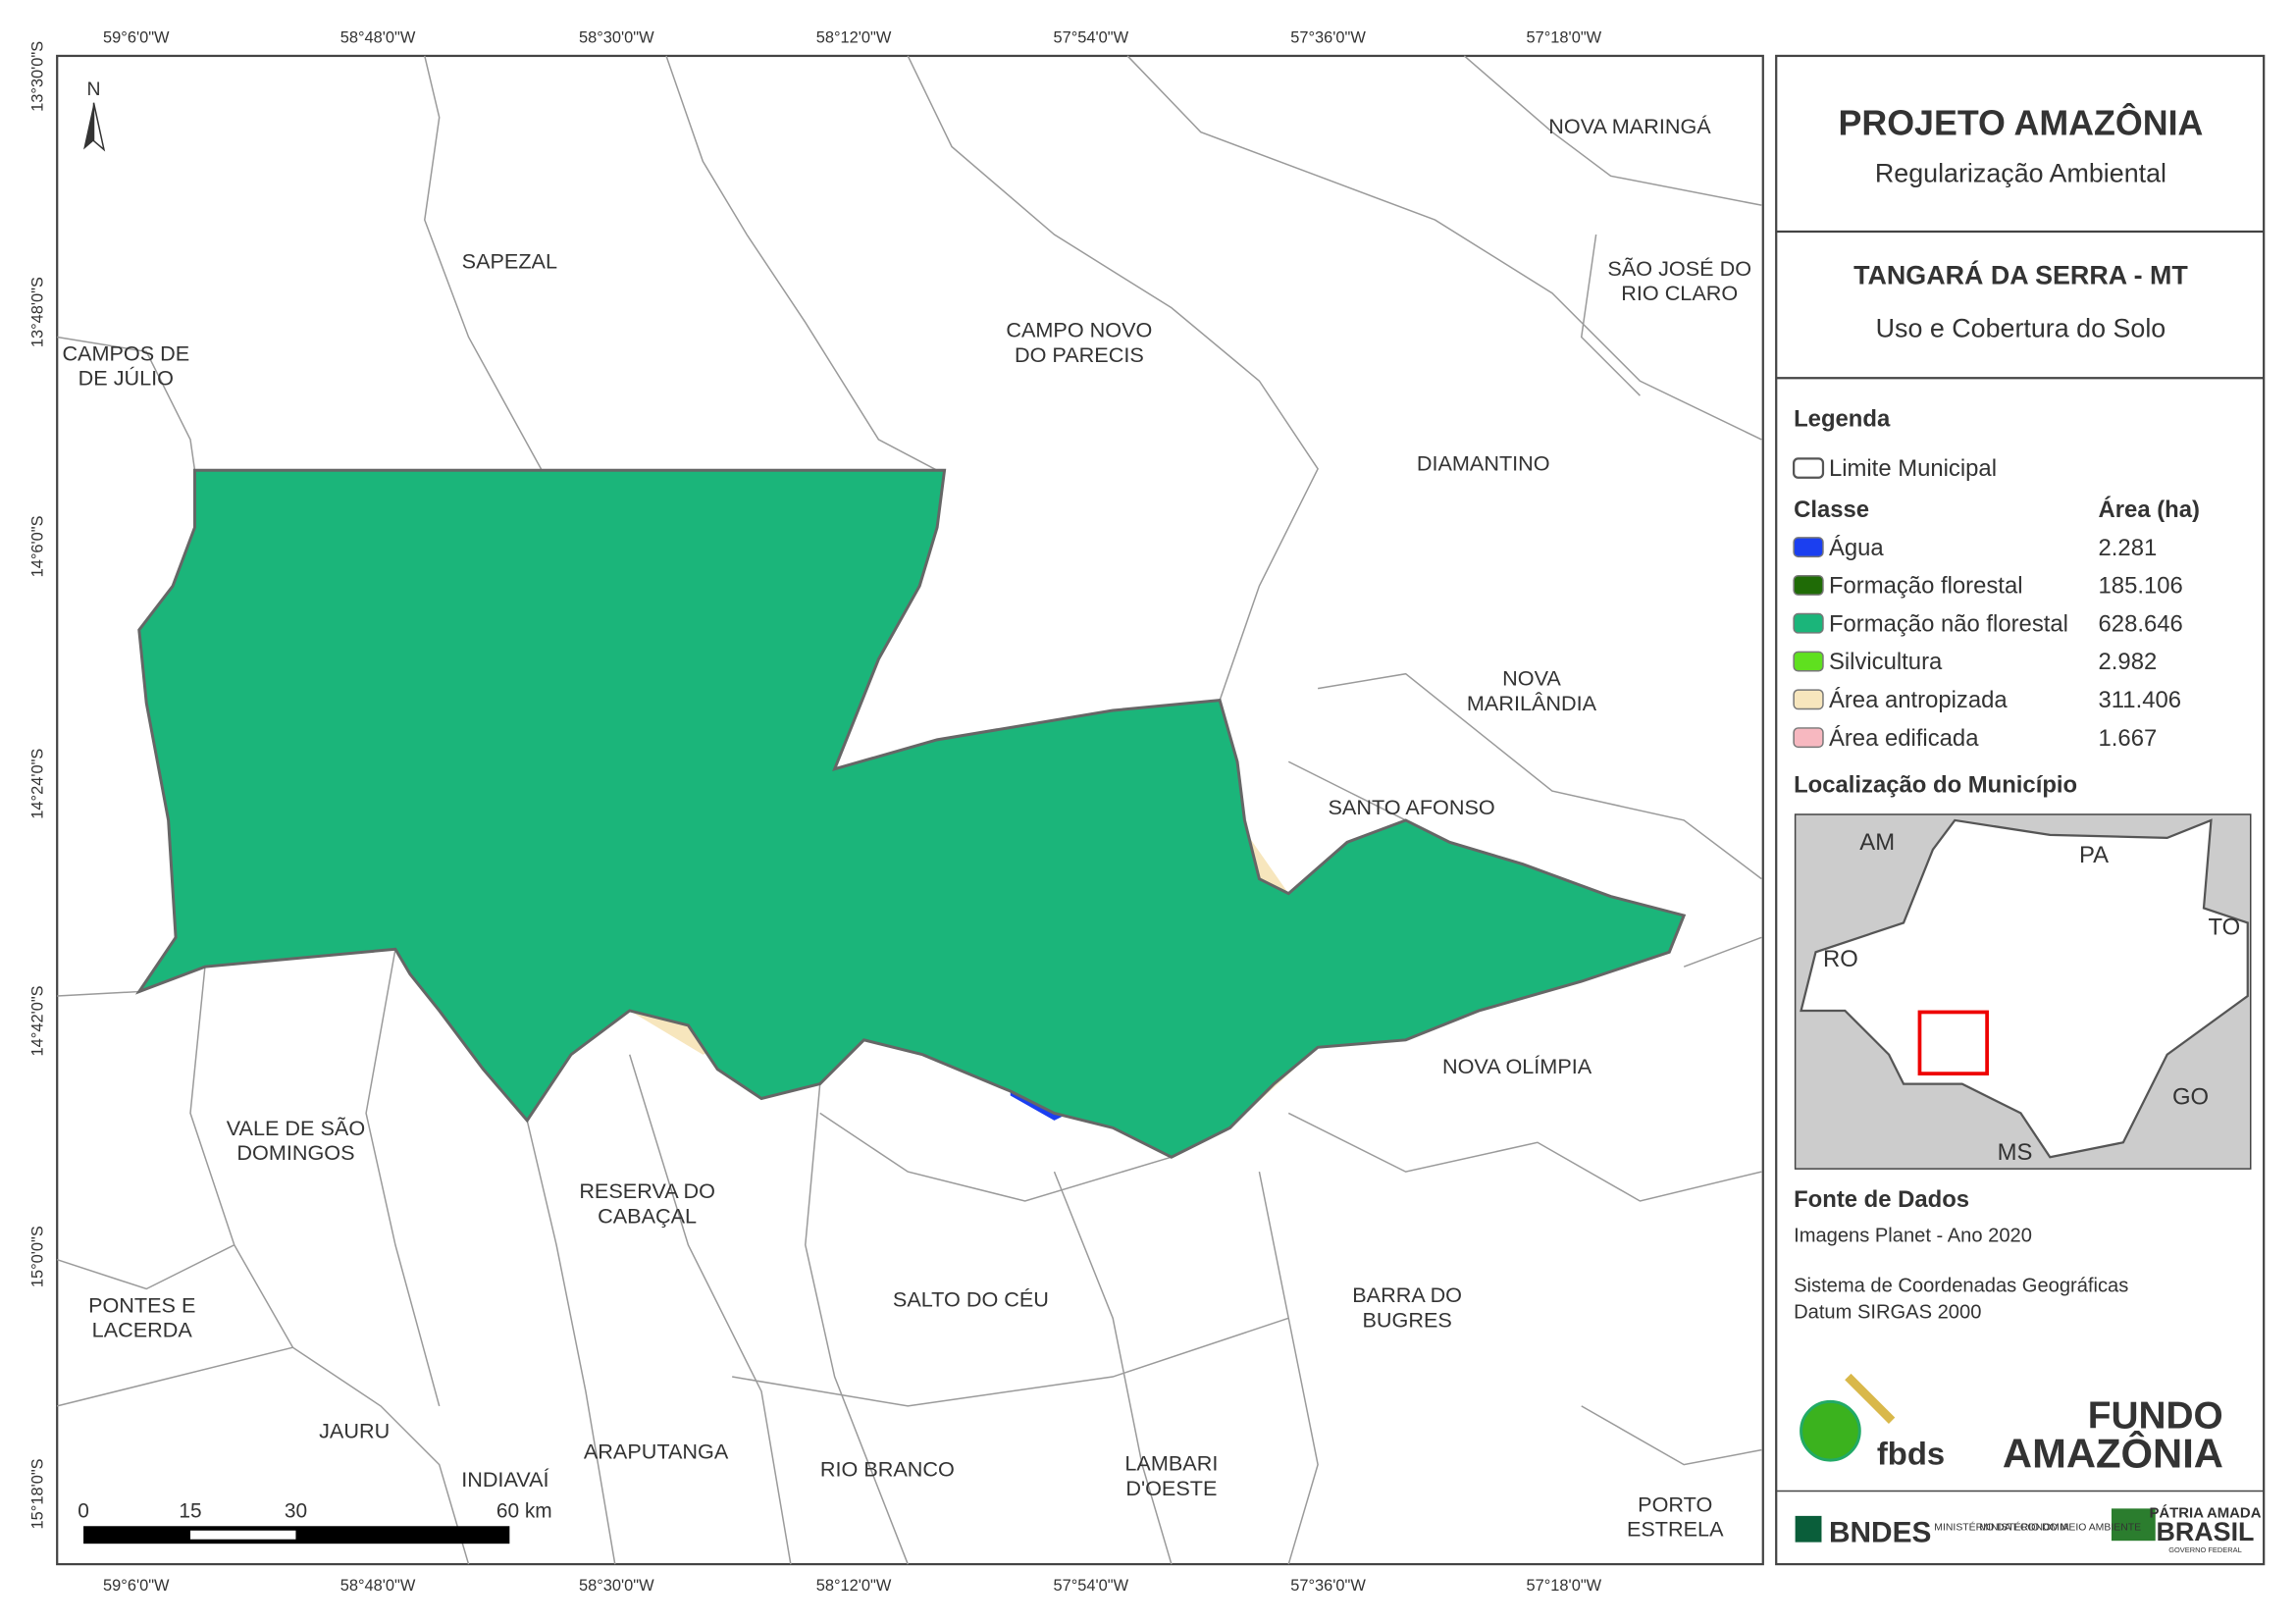 This screenshot has height=1623, width=2296. I want to click on legend-area: 1.667, so click(2128, 738).